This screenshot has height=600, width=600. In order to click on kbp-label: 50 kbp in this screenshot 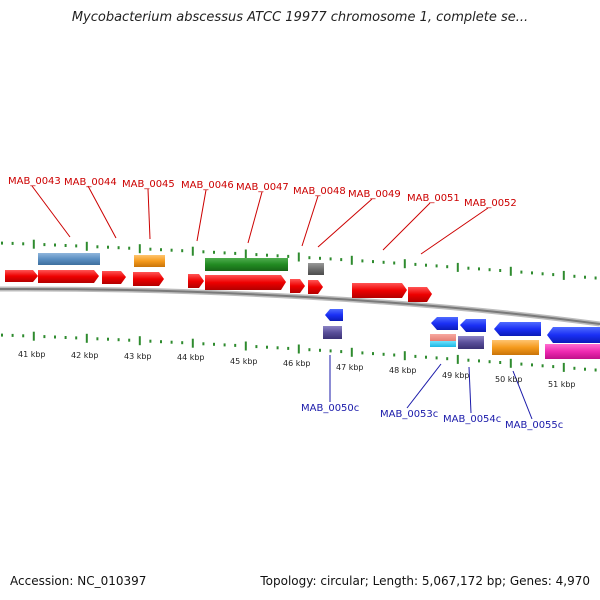, I will do `click(509, 379)`.